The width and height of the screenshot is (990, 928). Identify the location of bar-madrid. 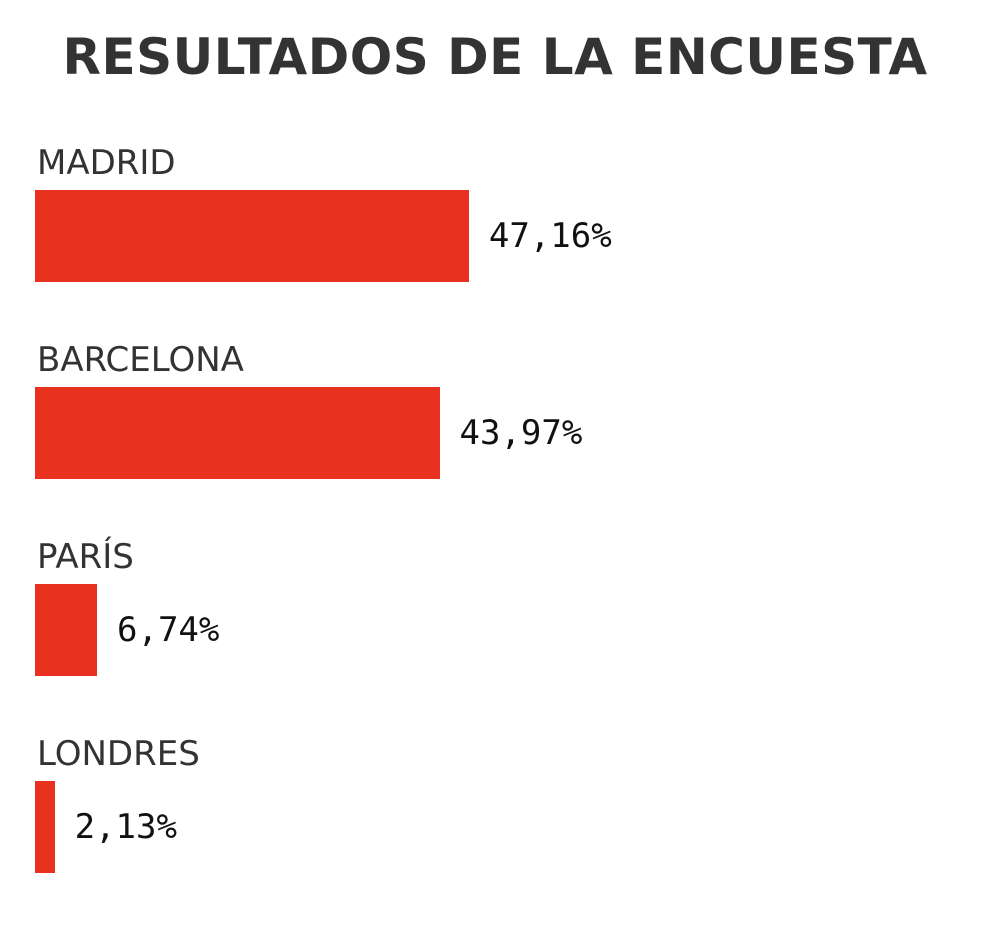
(252, 236).